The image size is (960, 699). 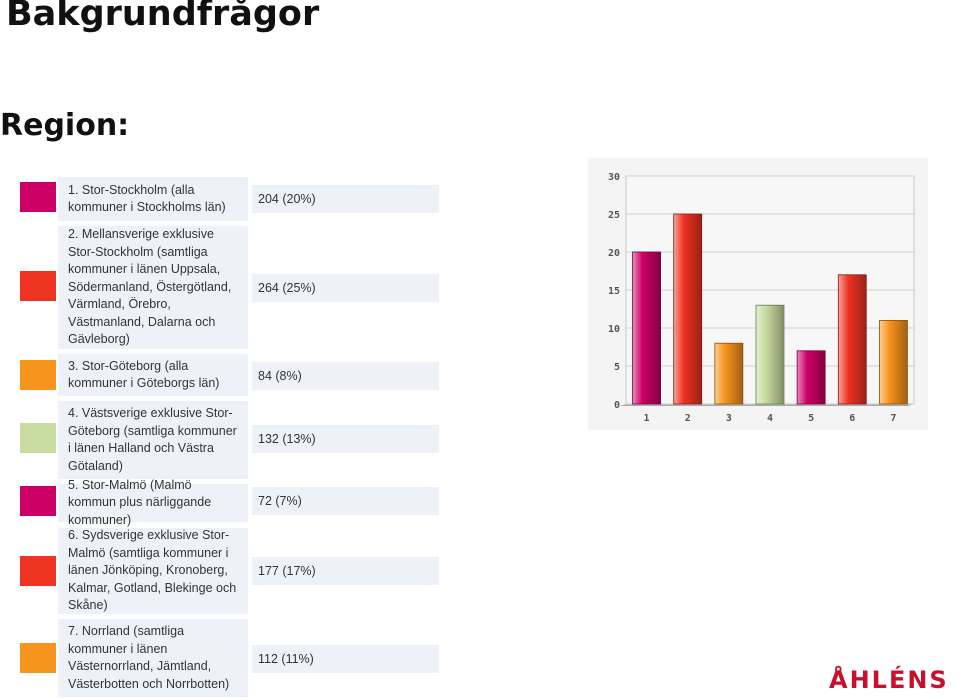 I want to click on x-tick-label: 1, so click(x=647, y=418).